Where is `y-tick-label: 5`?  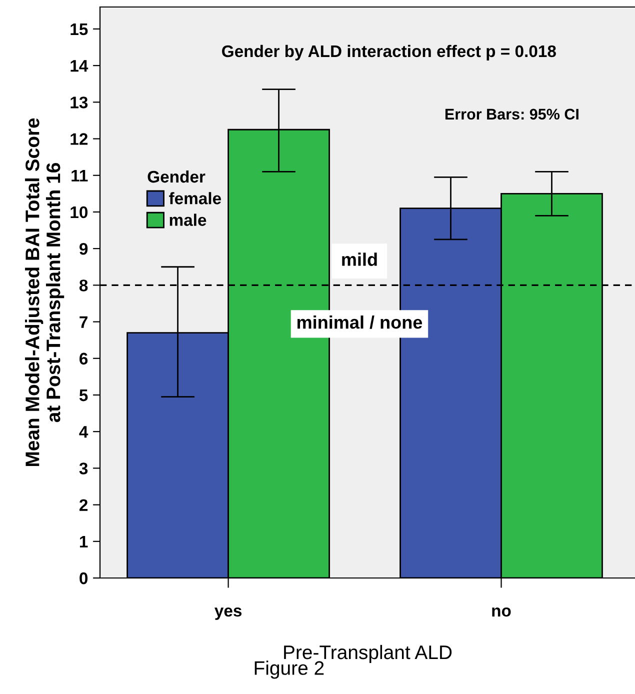
y-tick-label: 5 is located at coordinates (83, 396).